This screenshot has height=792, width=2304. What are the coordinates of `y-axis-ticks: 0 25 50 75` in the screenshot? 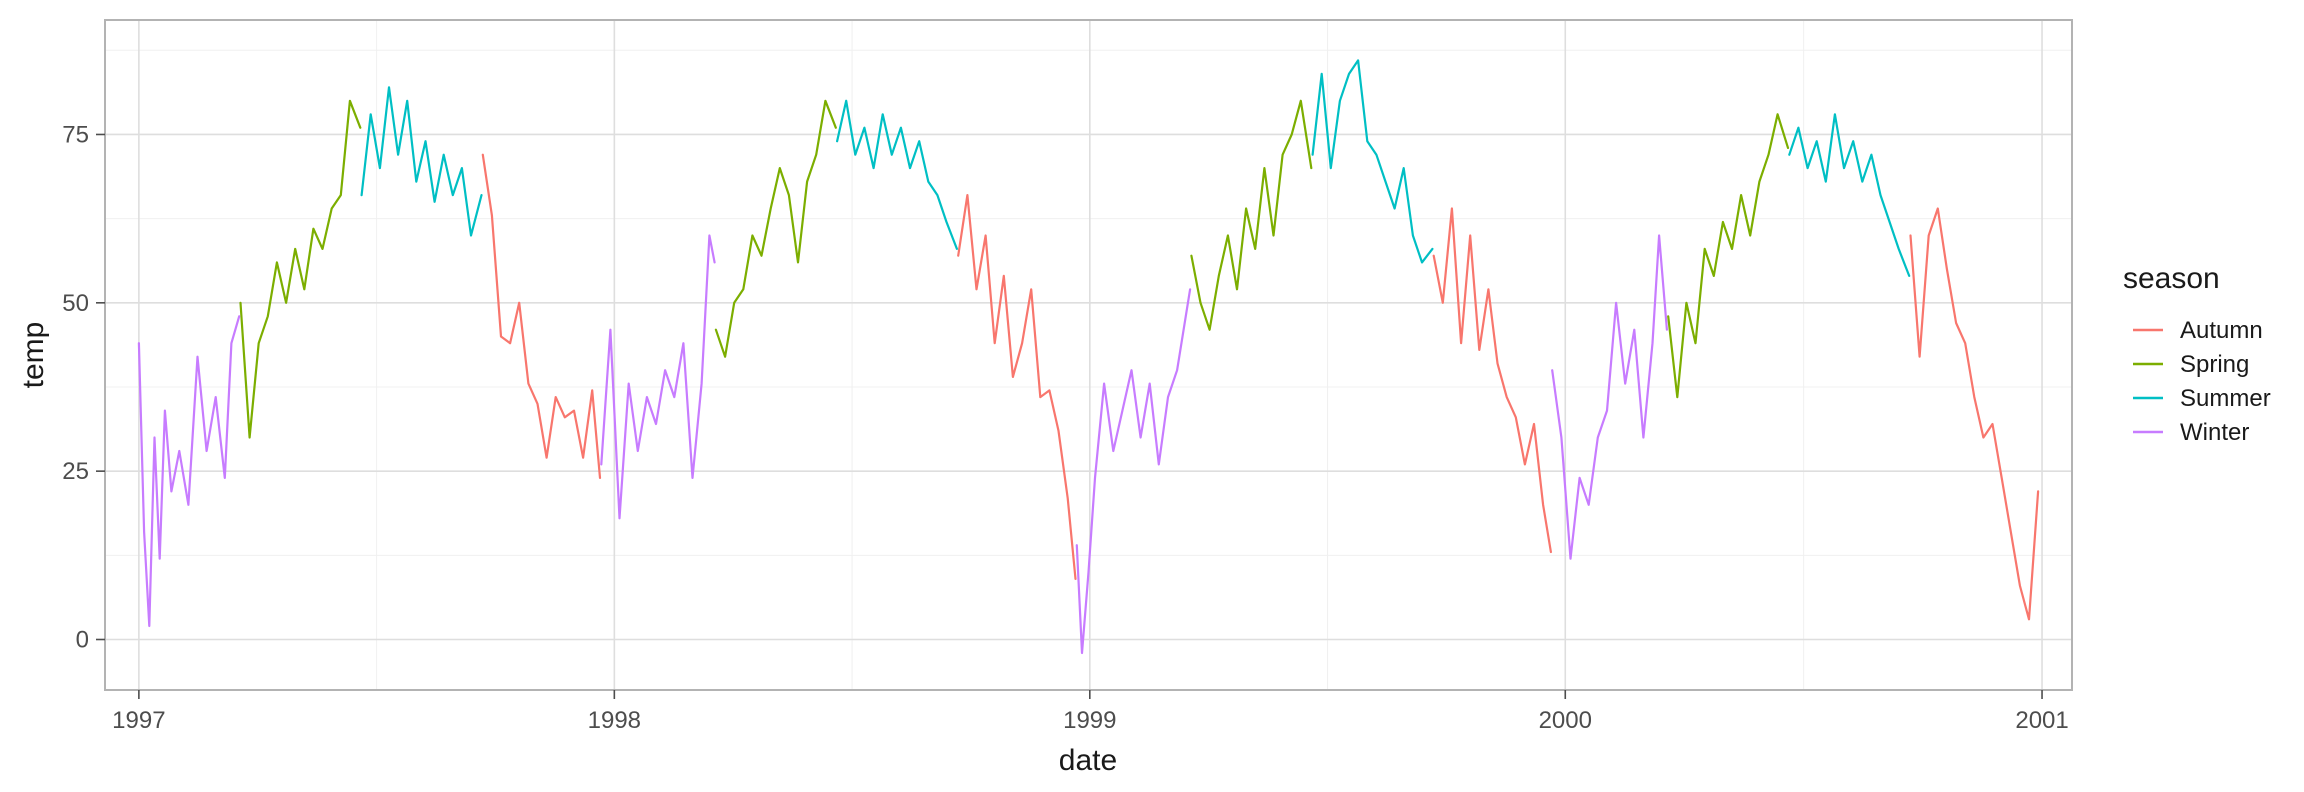 It's located at (83, 387).